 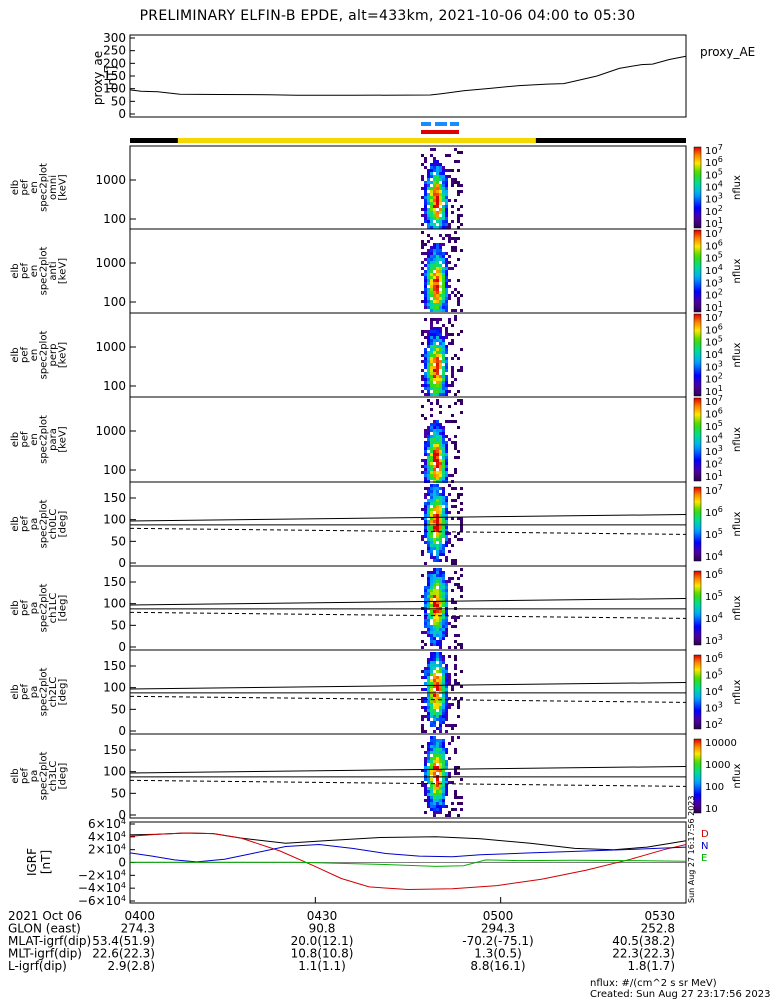 What do you see at coordinates (122, 863) in the screenshot?
I see `igrf-tick-label: 0` at bounding box center [122, 863].